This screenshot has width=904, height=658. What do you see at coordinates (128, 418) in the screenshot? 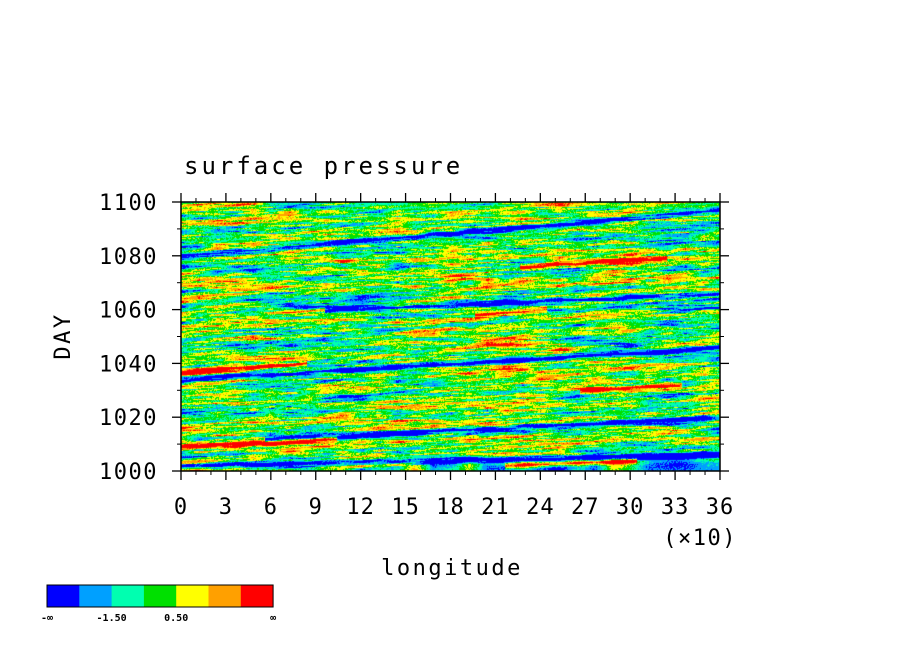
I see `y-tick-label: 1020` at bounding box center [128, 418].